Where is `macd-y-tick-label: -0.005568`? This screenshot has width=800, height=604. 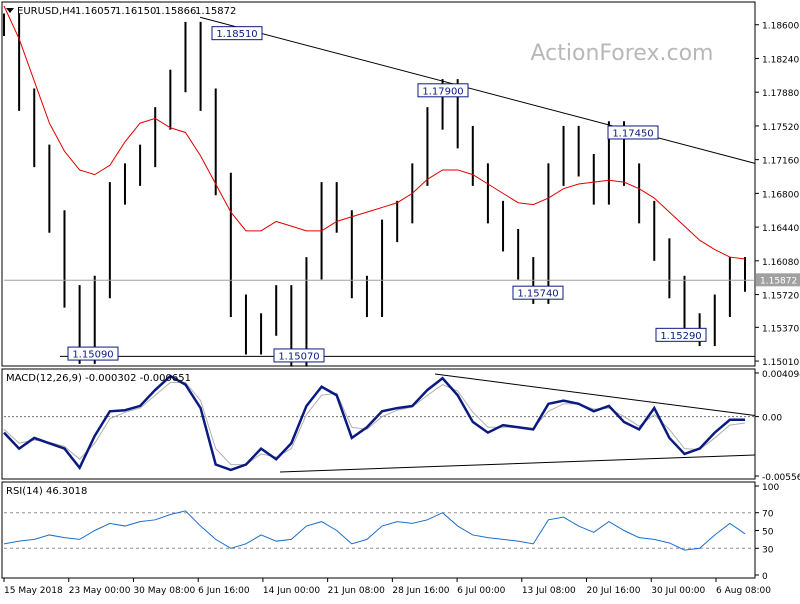 macd-y-tick-label: -0.005568 is located at coordinates (781, 478).